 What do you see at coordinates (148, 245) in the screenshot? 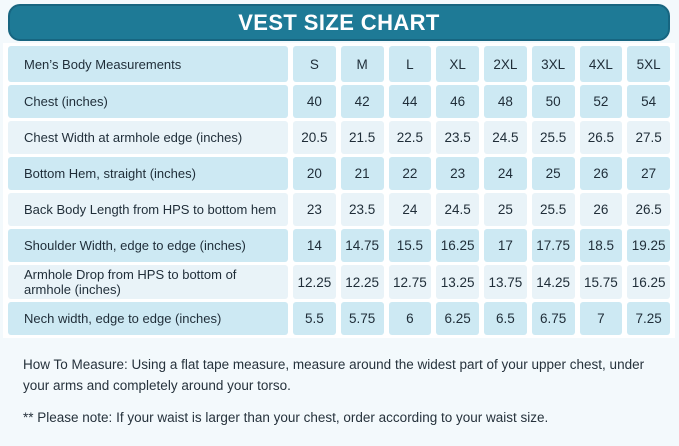
I see `row-label: Shoulder Width, edge to edge (inches)` at bounding box center [148, 245].